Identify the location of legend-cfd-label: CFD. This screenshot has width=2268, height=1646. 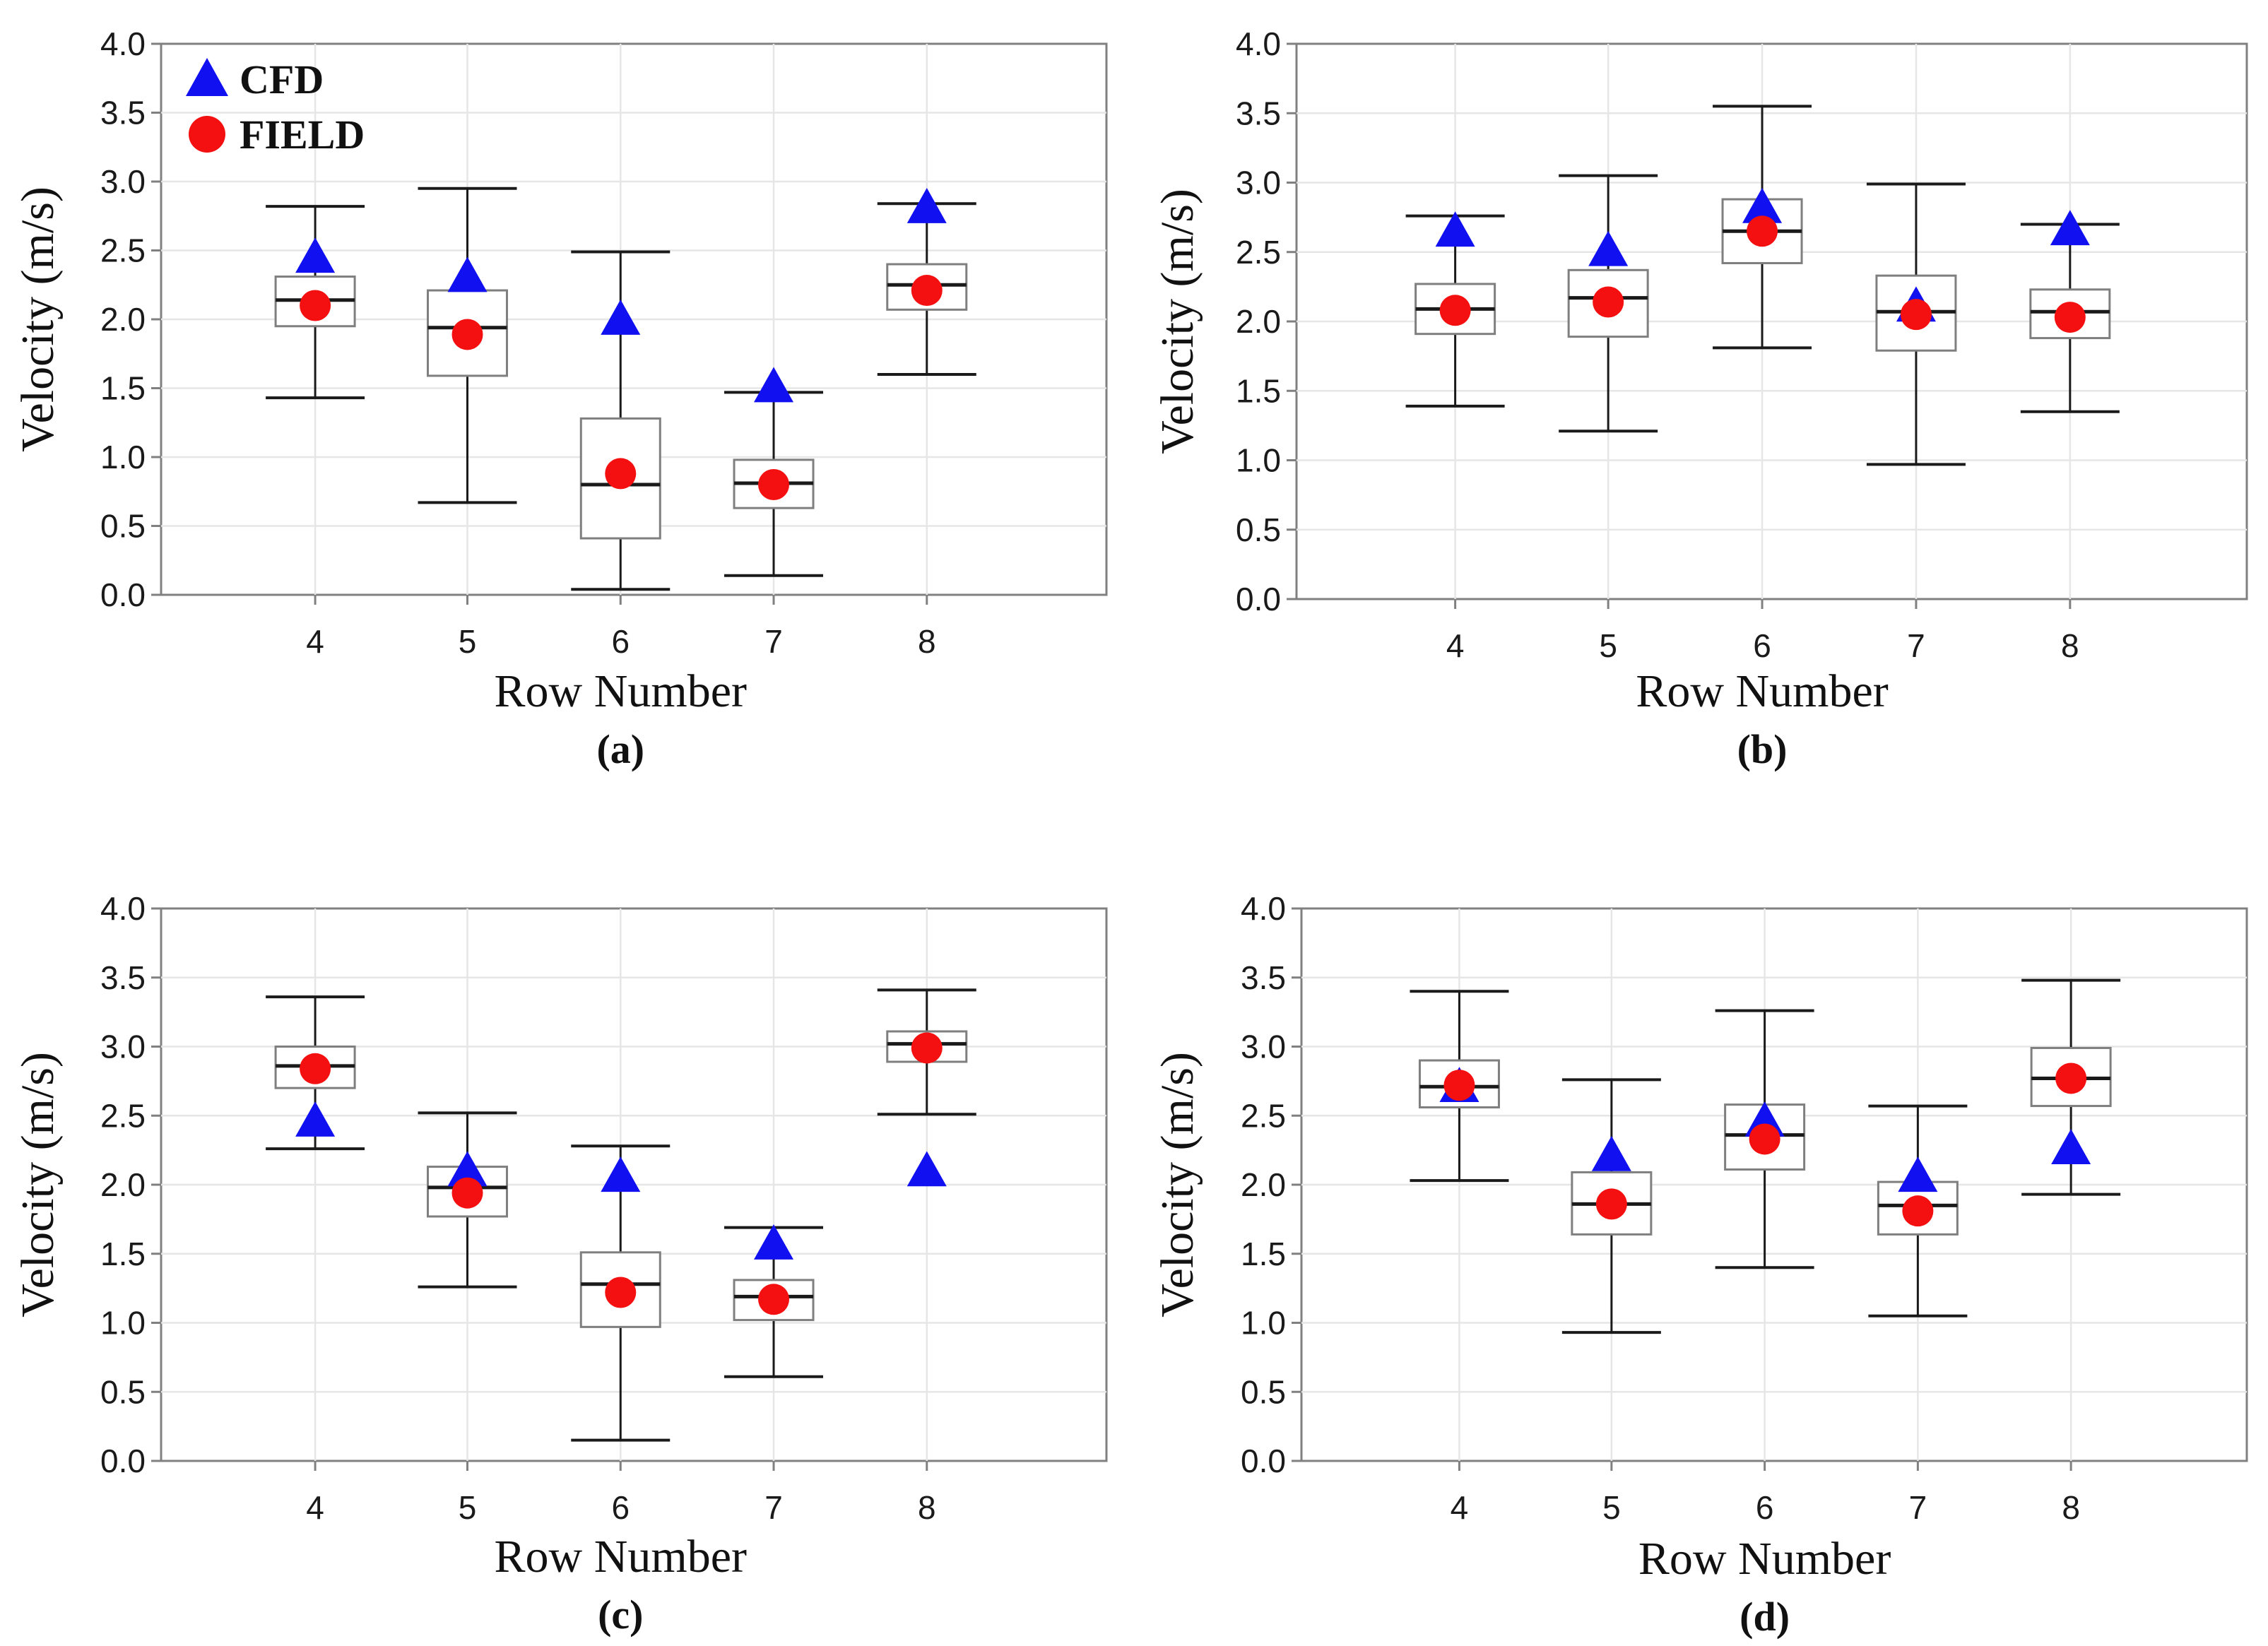
(282, 79).